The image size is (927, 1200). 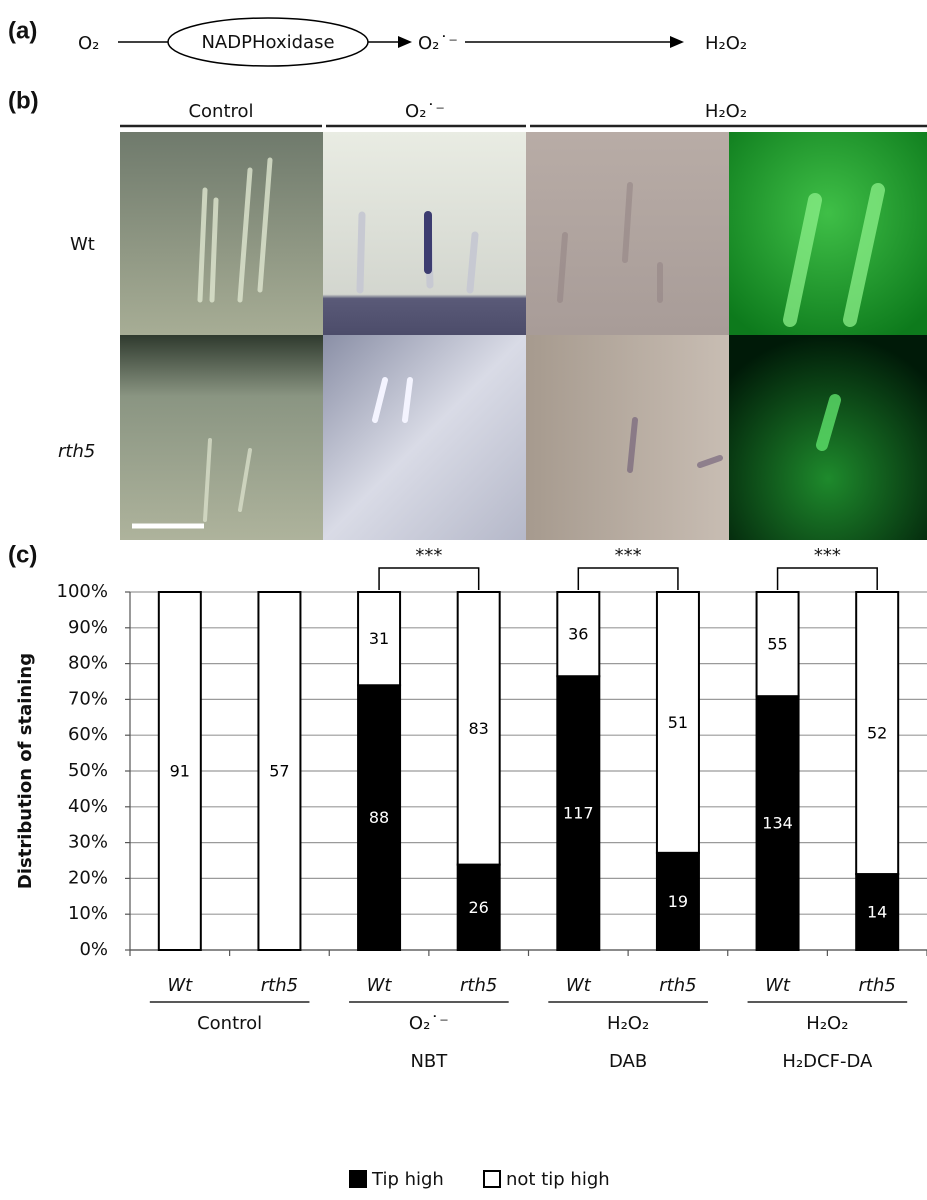 I want to click on y-tick-label: 10%, so click(x=88, y=913).